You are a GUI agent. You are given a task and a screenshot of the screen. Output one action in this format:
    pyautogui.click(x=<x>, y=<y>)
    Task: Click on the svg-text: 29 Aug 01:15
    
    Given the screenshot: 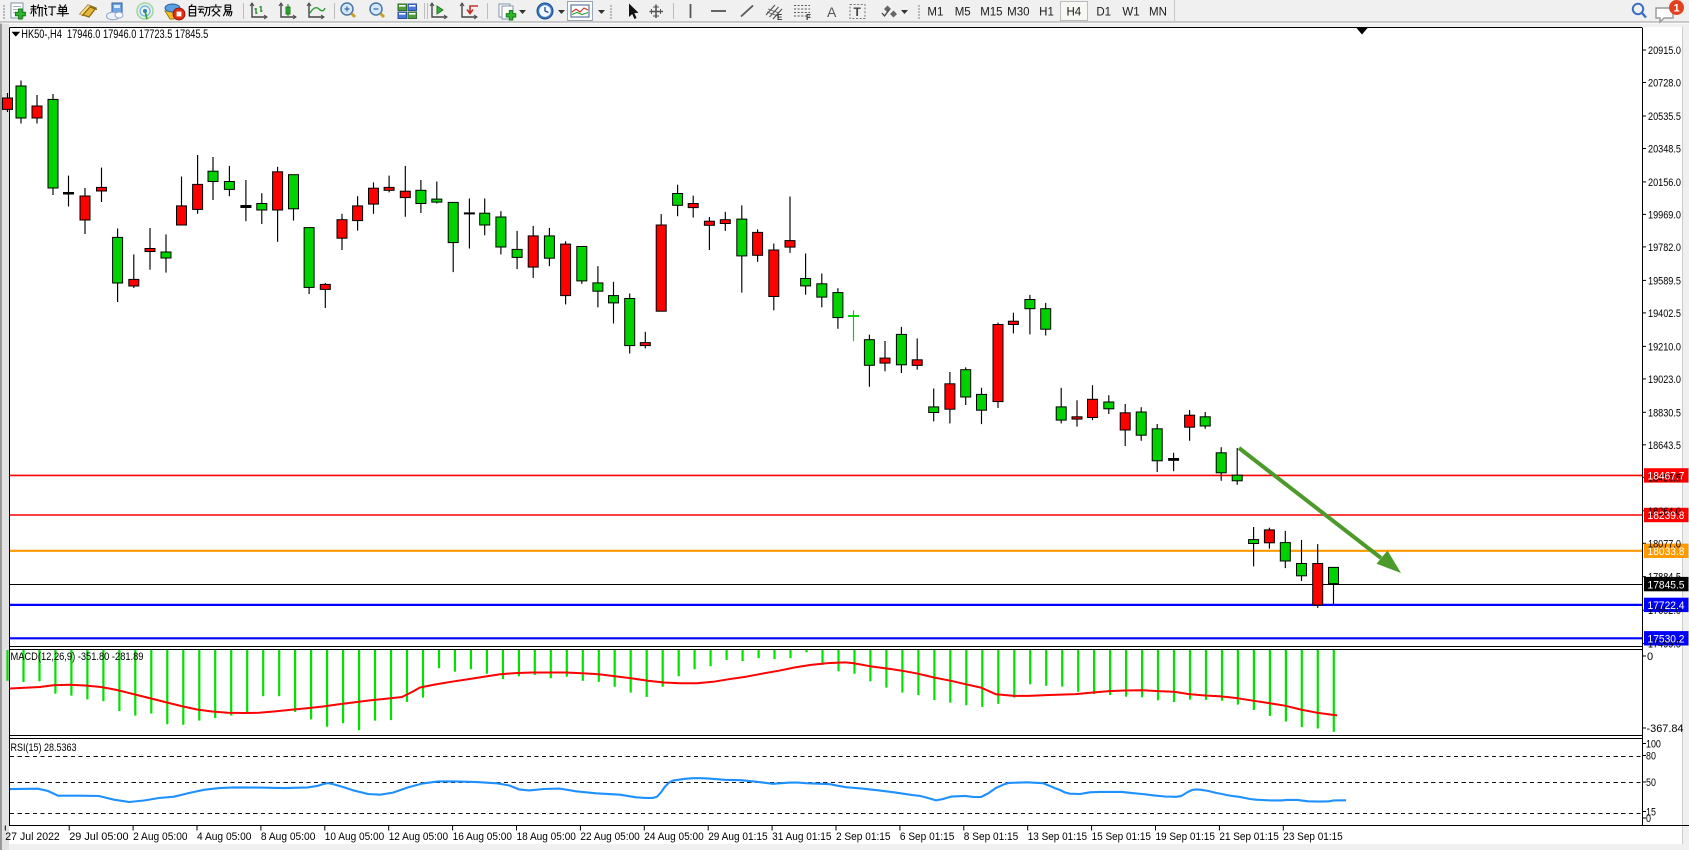 What is the action you would take?
    pyautogui.click(x=737, y=837)
    